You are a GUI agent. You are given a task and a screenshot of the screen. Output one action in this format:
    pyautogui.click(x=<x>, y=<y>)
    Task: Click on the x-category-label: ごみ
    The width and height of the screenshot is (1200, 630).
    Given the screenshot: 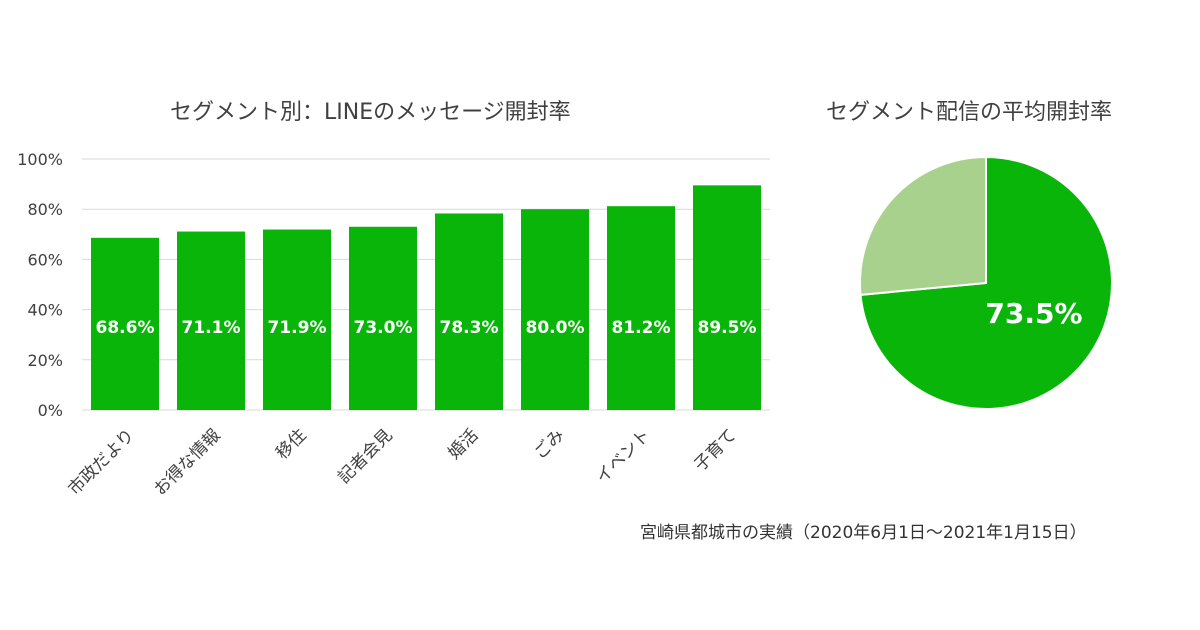 What is the action you would take?
    pyautogui.click(x=549, y=444)
    